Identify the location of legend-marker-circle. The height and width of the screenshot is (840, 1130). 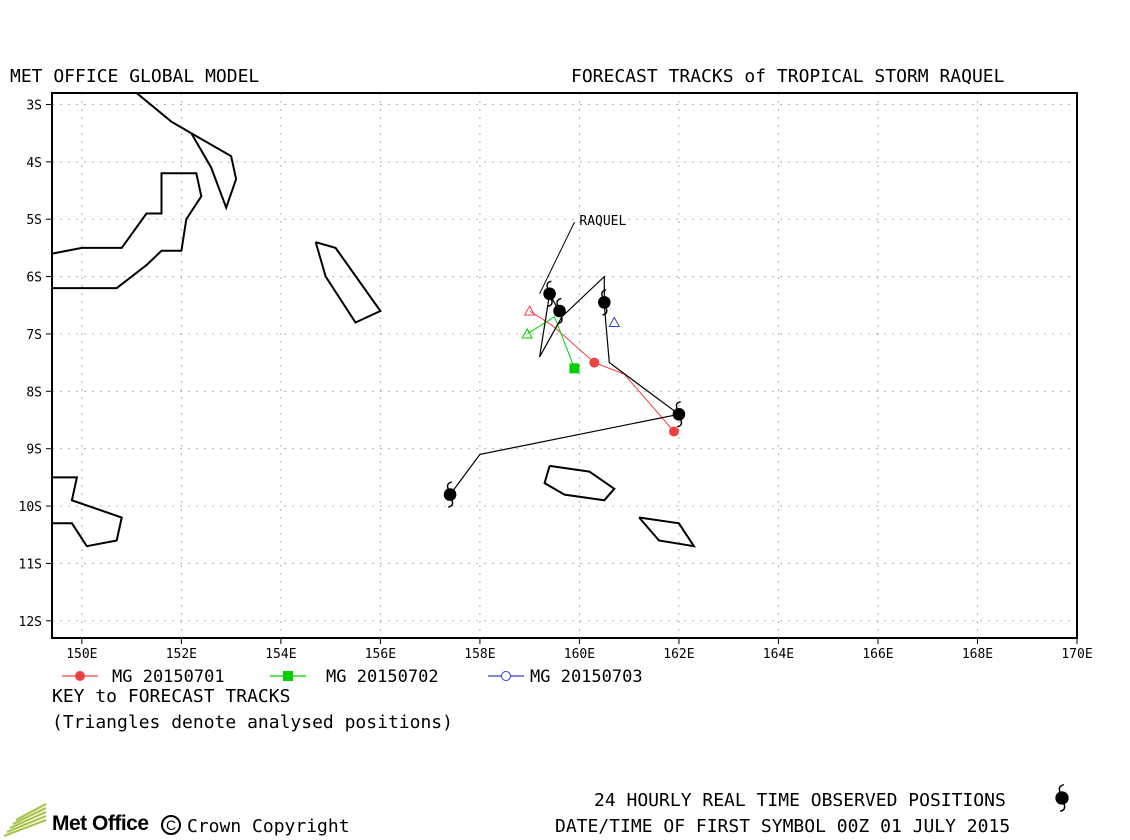
(80, 676).